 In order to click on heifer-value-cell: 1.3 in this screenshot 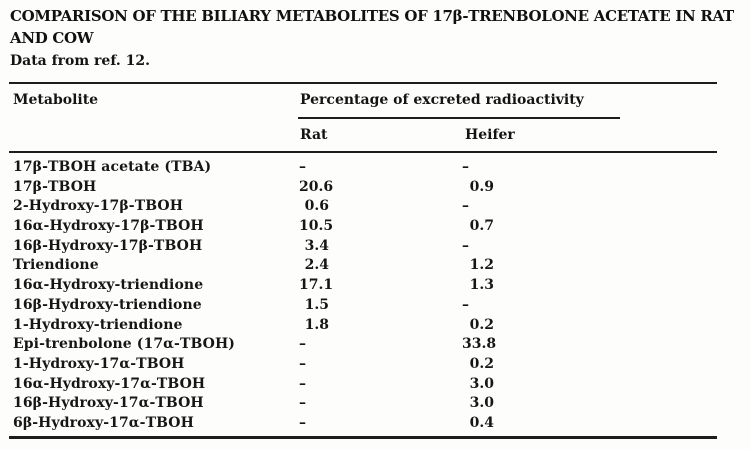, I will do `click(481, 285)`.